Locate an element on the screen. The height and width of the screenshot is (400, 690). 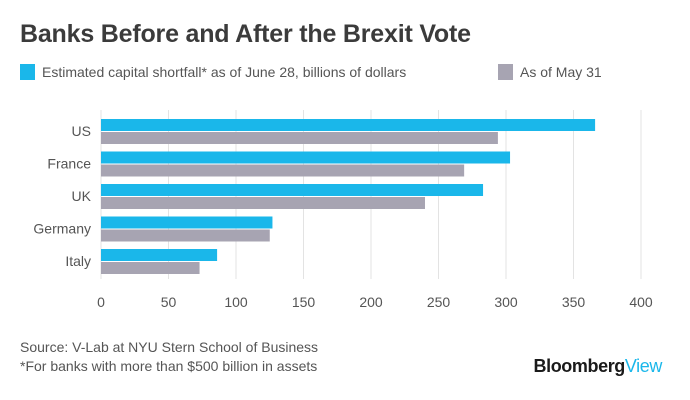
category-label-us: US is located at coordinates (81, 131).